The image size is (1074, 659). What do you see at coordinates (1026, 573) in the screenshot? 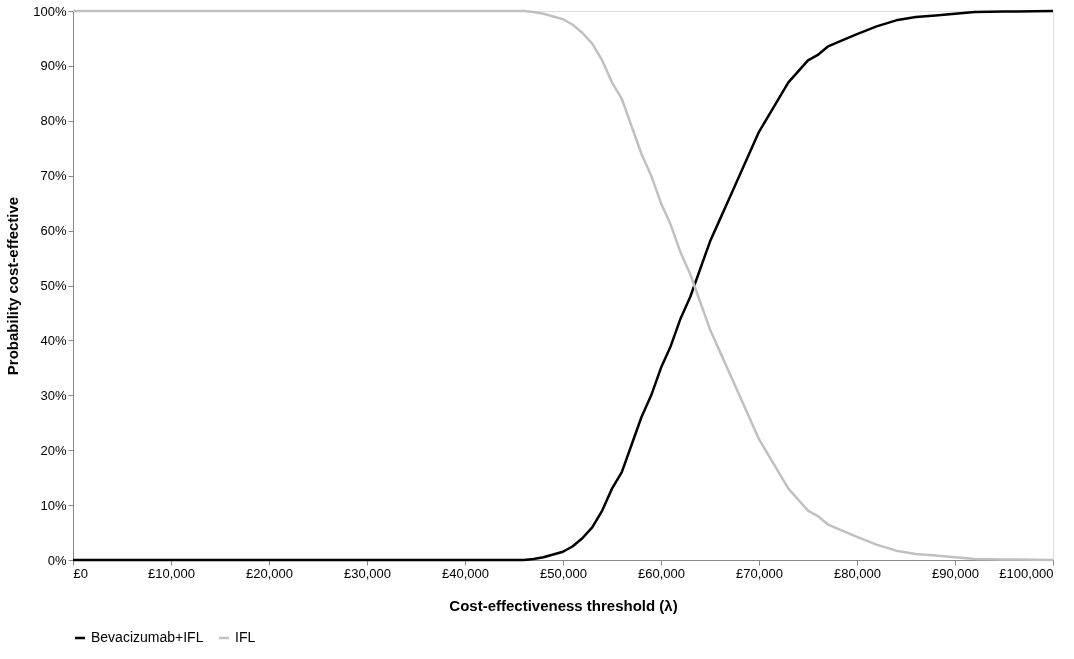
I see `x-tick-label: £100,000` at bounding box center [1026, 573].